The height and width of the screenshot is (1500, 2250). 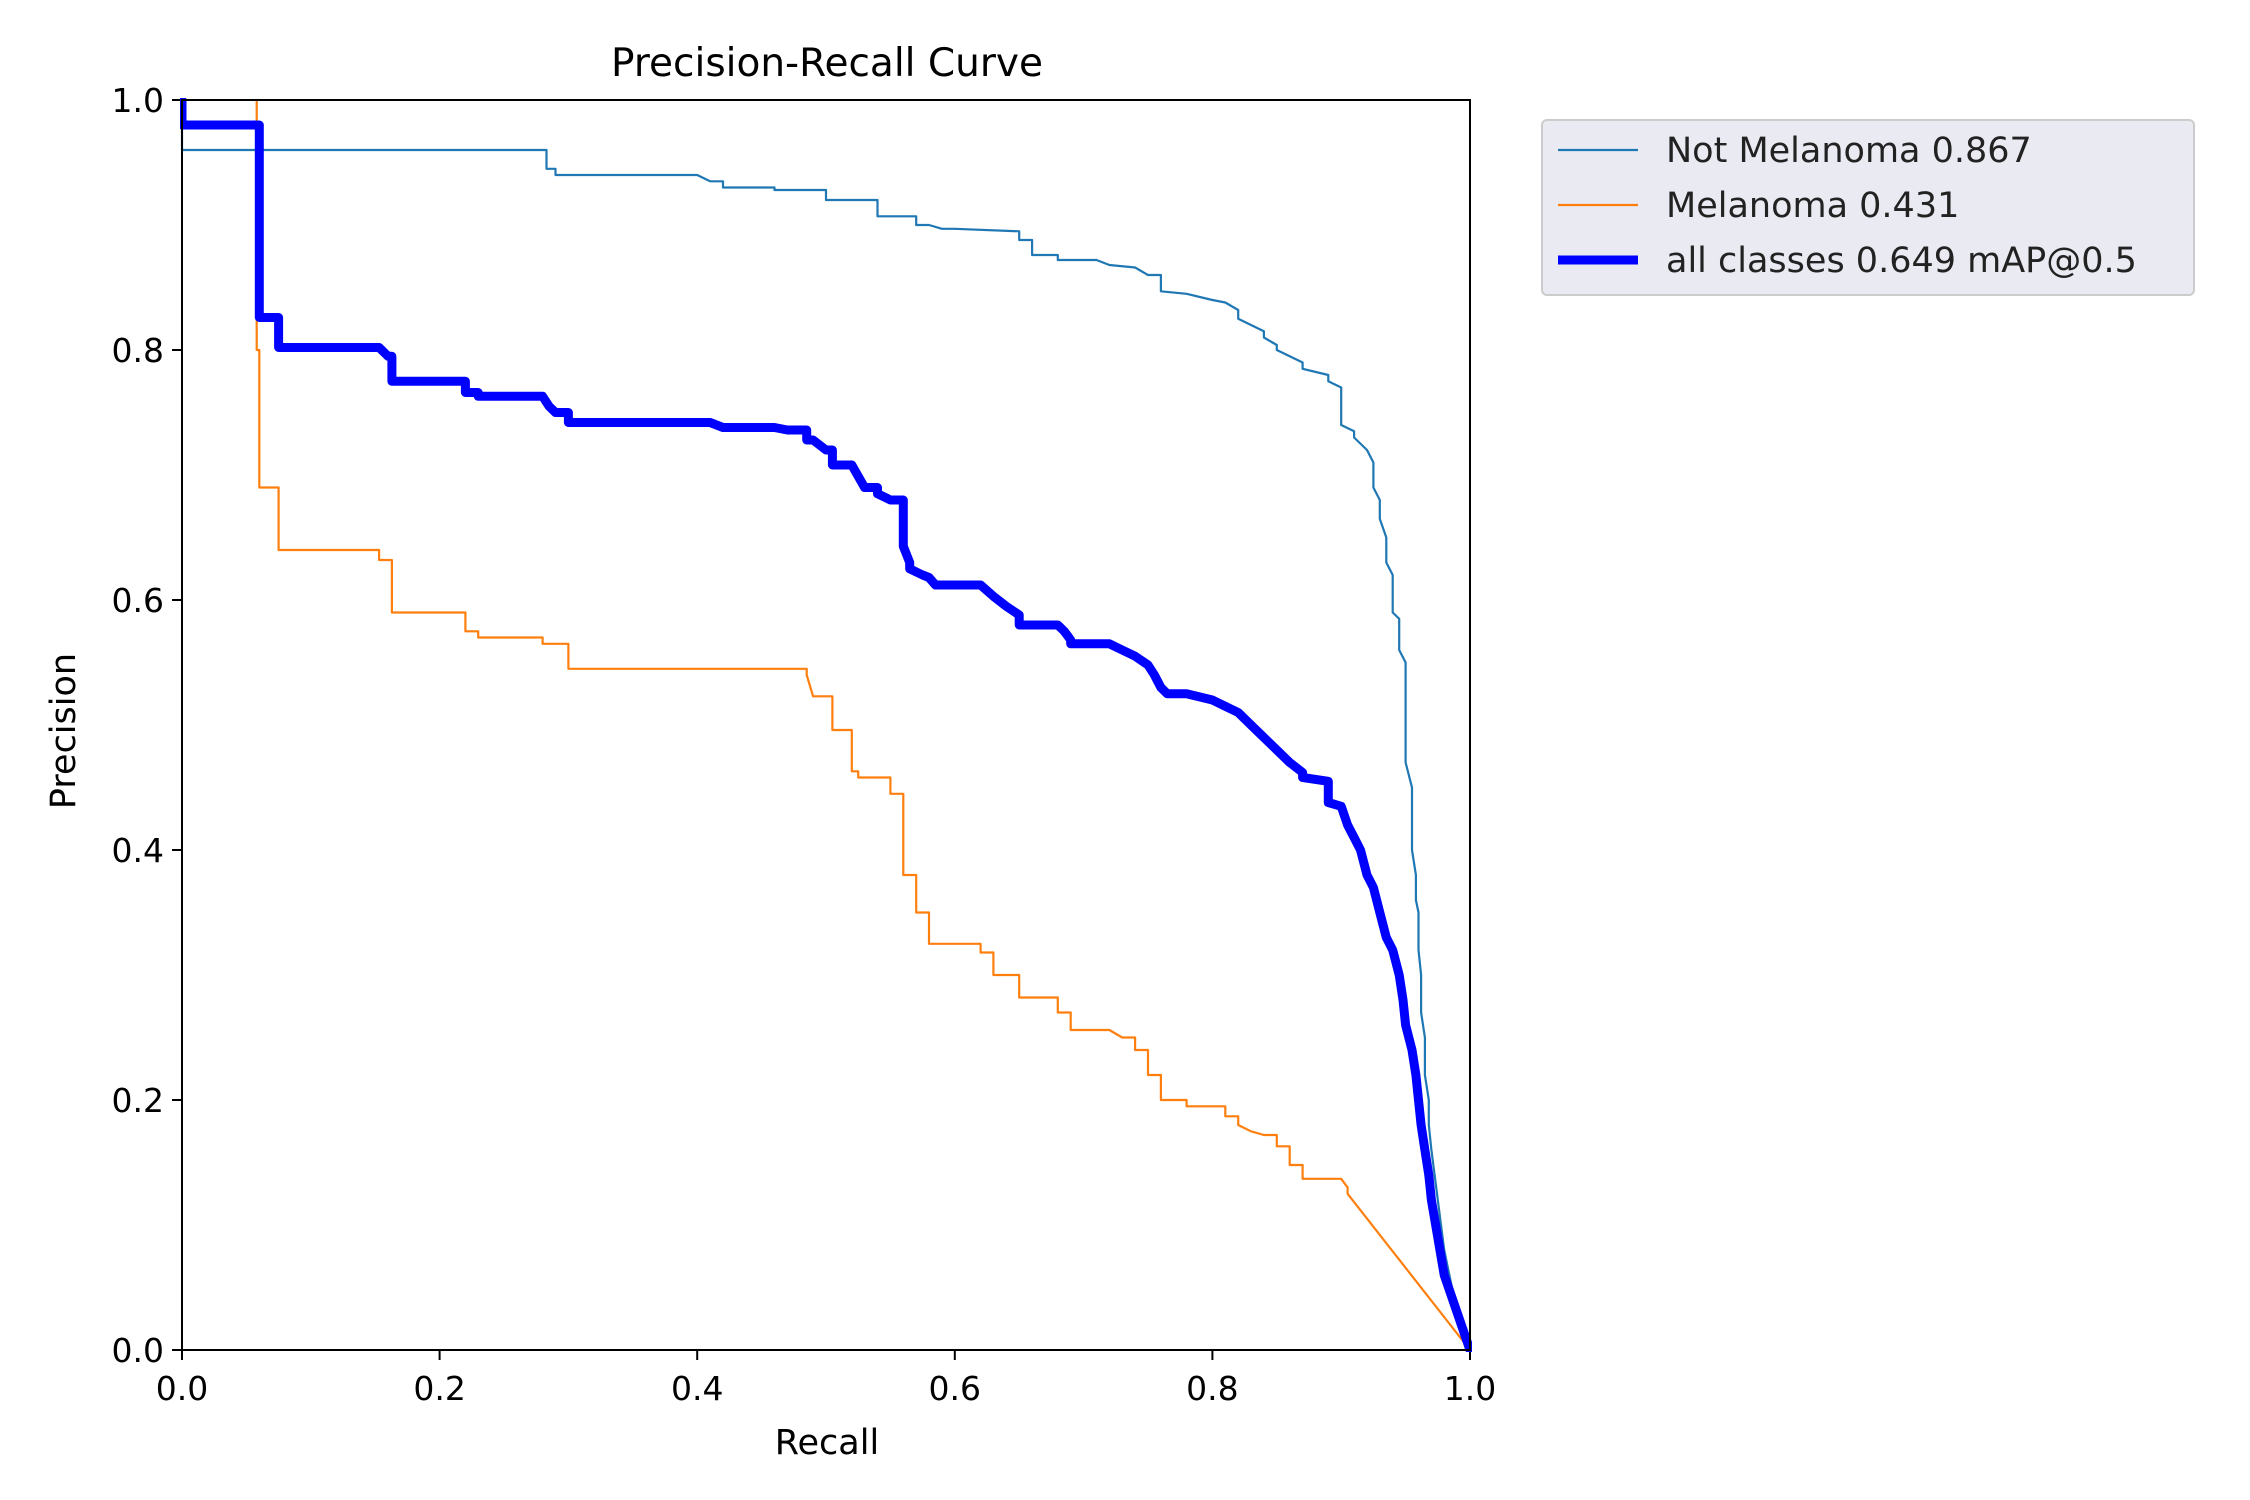 What do you see at coordinates (138, 1350) in the screenshot?
I see `y-tick-label: 0.0` at bounding box center [138, 1350].